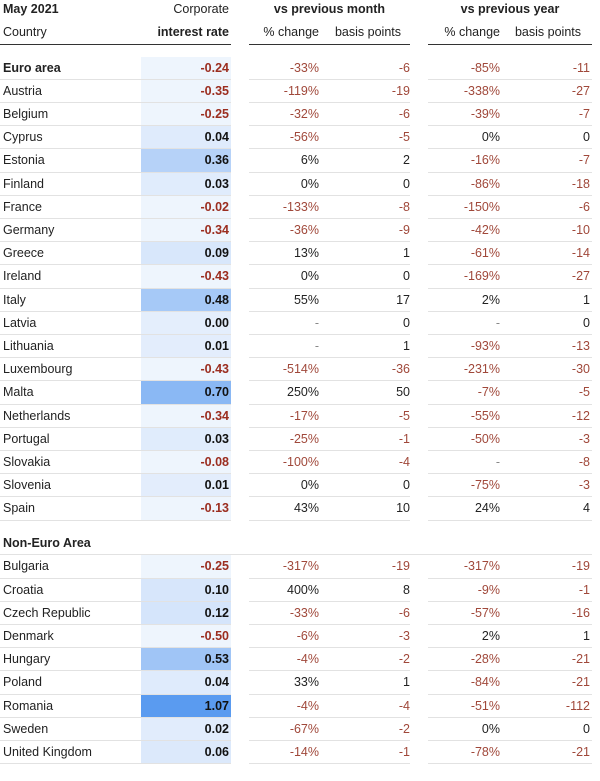 The width and height of the screenshot is (600, 781). What do you see at coordinates (580, 751) in the screenshot?
I see `basis-points: -21` at bounding box center [580, 751].